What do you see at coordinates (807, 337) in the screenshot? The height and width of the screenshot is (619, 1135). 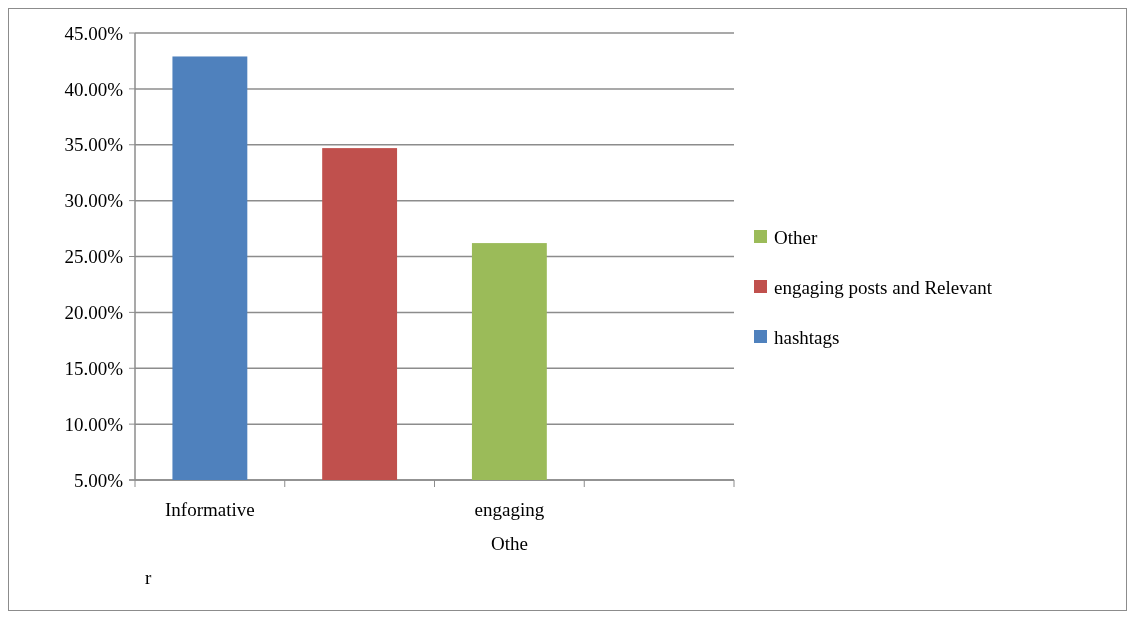 I see `legend-label: hashtags` at bounding box center [807, 337].